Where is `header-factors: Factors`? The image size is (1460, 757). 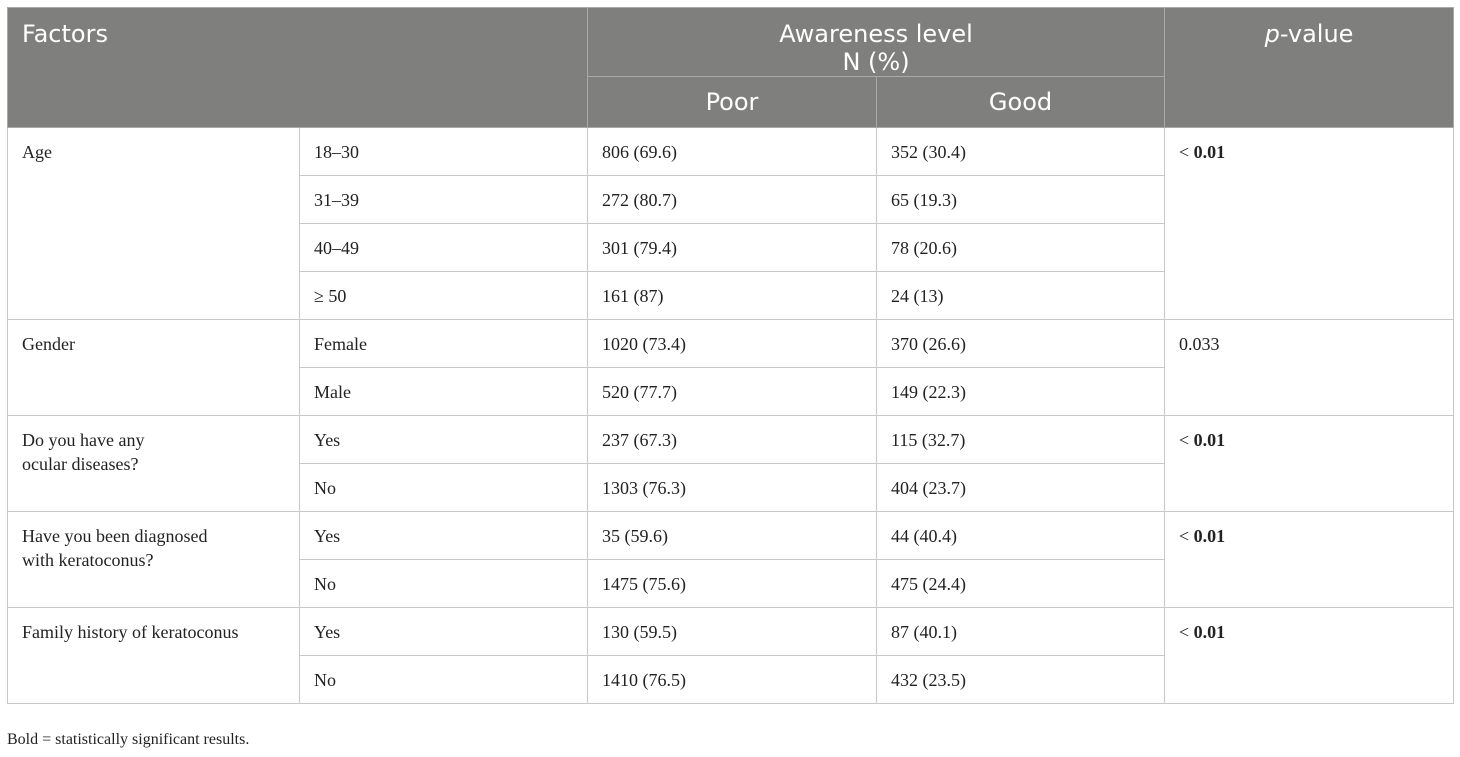 header-factors: Factors is located at coordinates (297, 67).